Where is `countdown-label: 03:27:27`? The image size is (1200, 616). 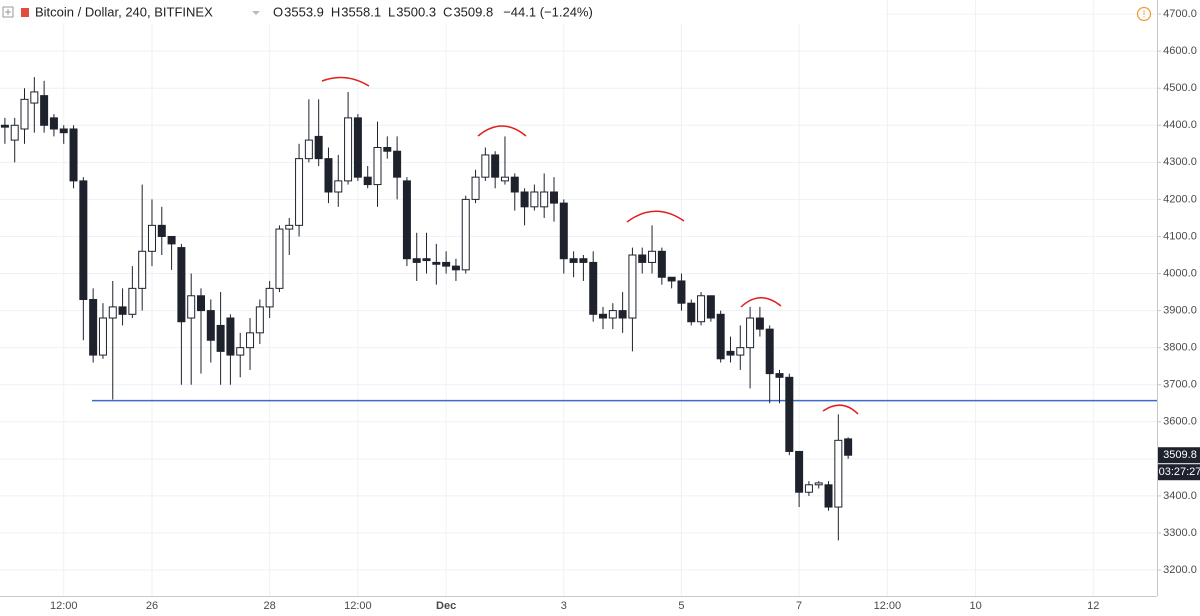
countdown-label: 03:27:27 is located at coordinates (1179, 472).